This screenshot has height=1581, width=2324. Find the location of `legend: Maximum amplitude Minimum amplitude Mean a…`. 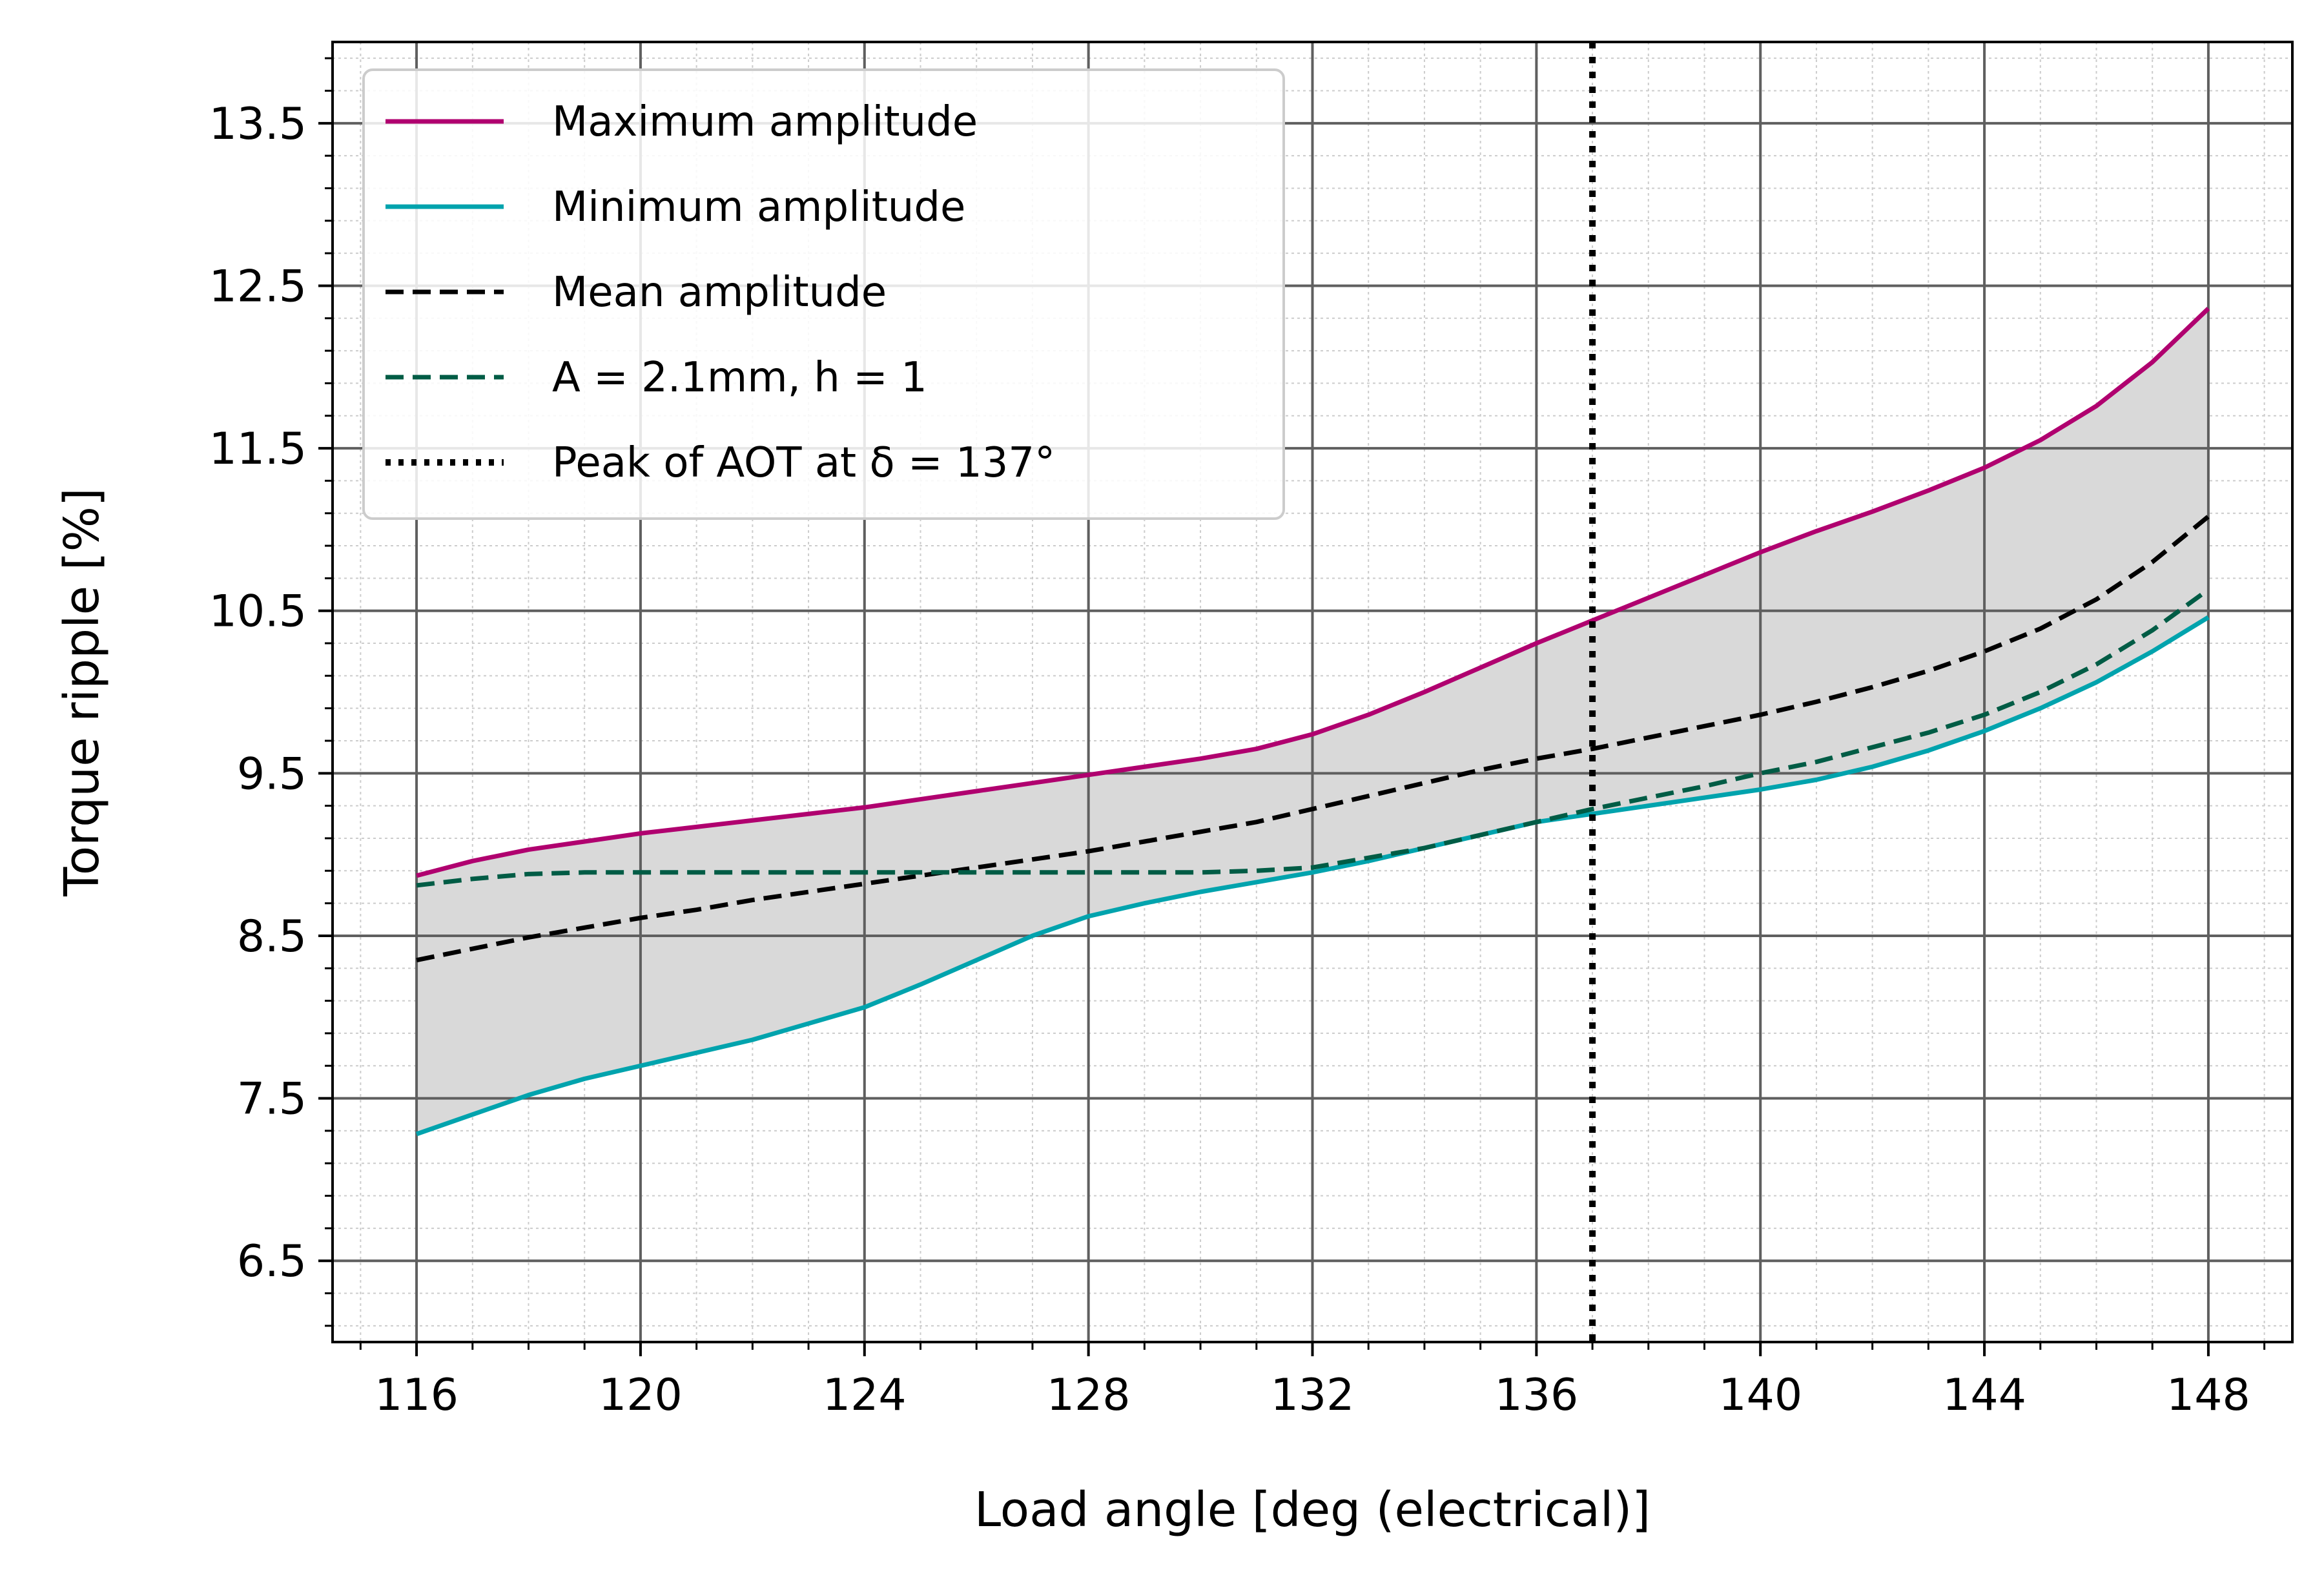

legend: Maximum amplitude Minimum amplitude Mean a… is located at coordinates (823, 294).